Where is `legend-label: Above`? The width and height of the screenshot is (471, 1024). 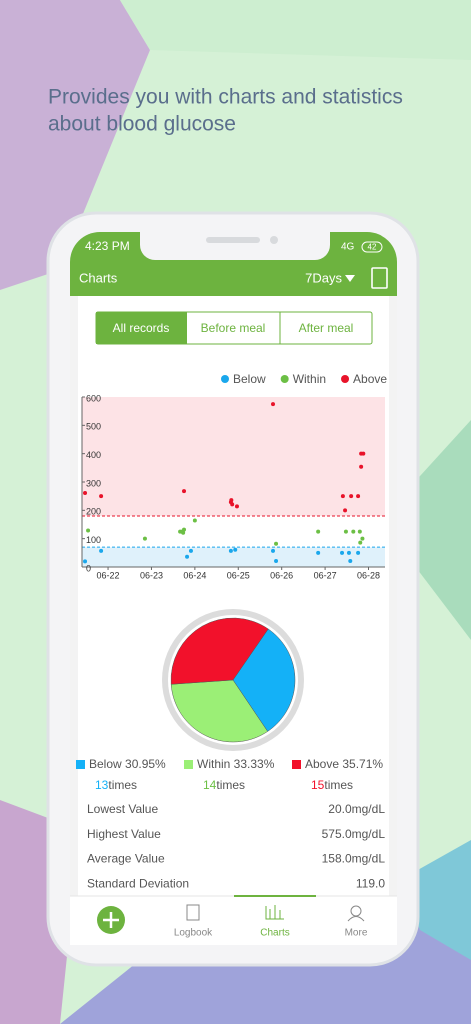
legend-label: Above is located at coordinates (370, 379).